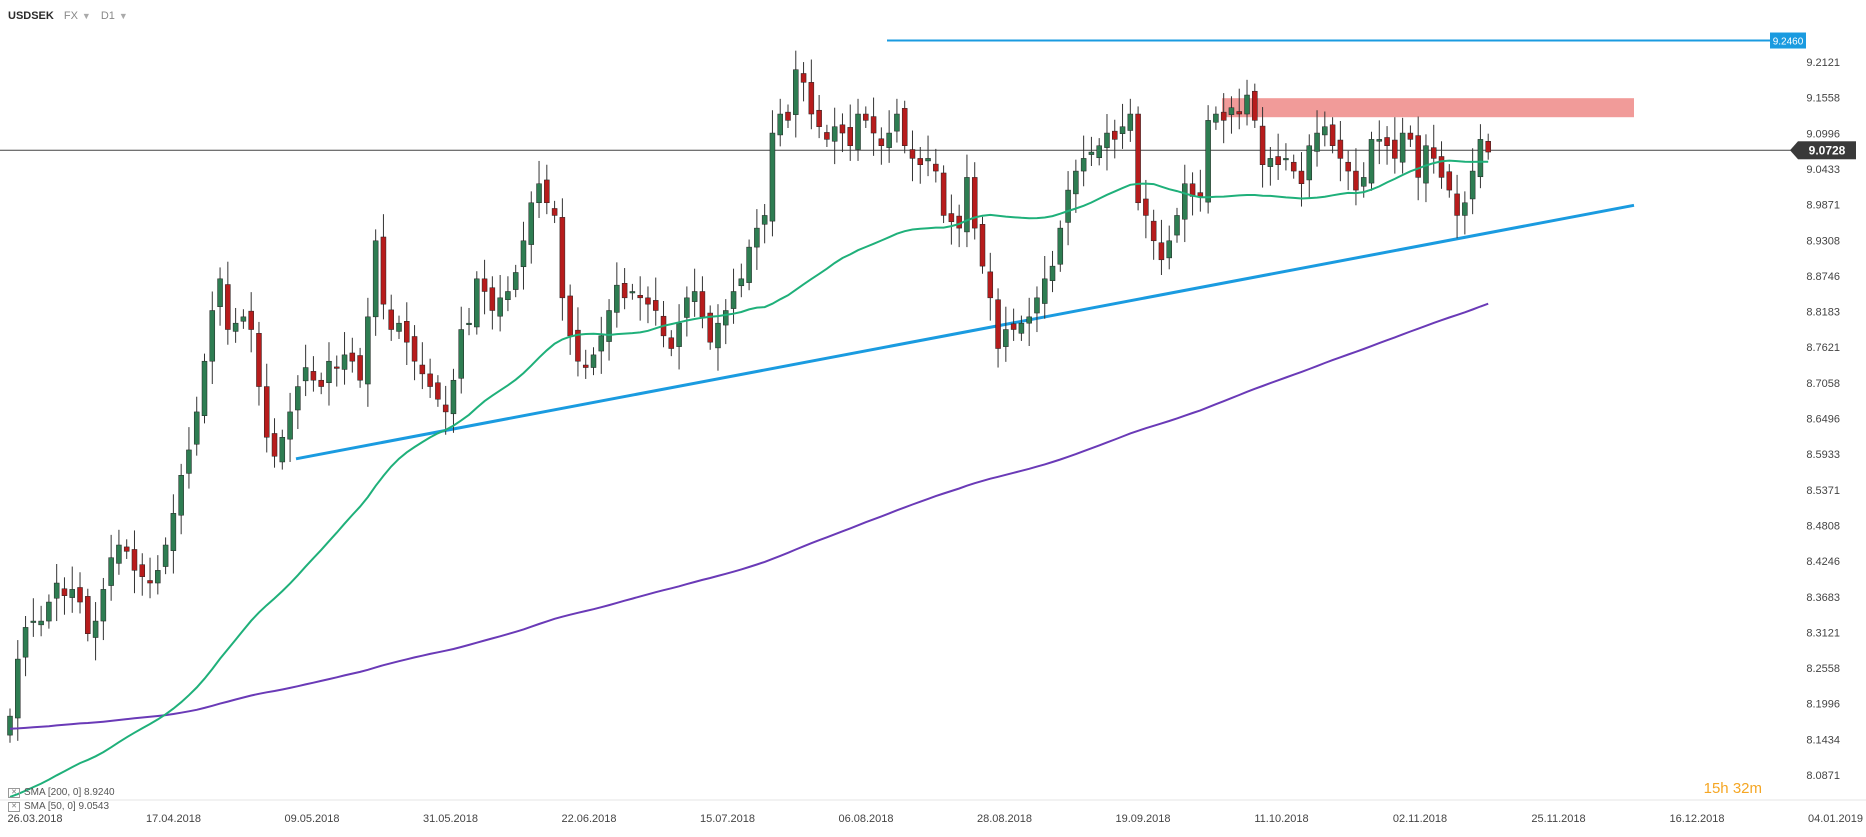  I want to click on y-tick-label: 8.1996, so click(1823, 705).